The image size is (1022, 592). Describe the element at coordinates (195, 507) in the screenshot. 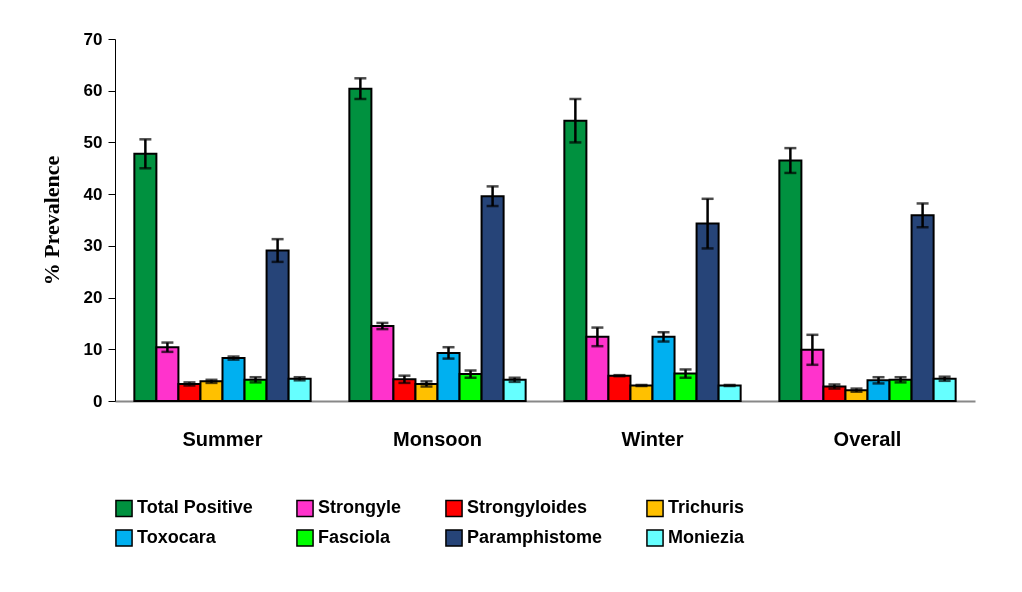

I see `legend-label: Total Positive` at that location.